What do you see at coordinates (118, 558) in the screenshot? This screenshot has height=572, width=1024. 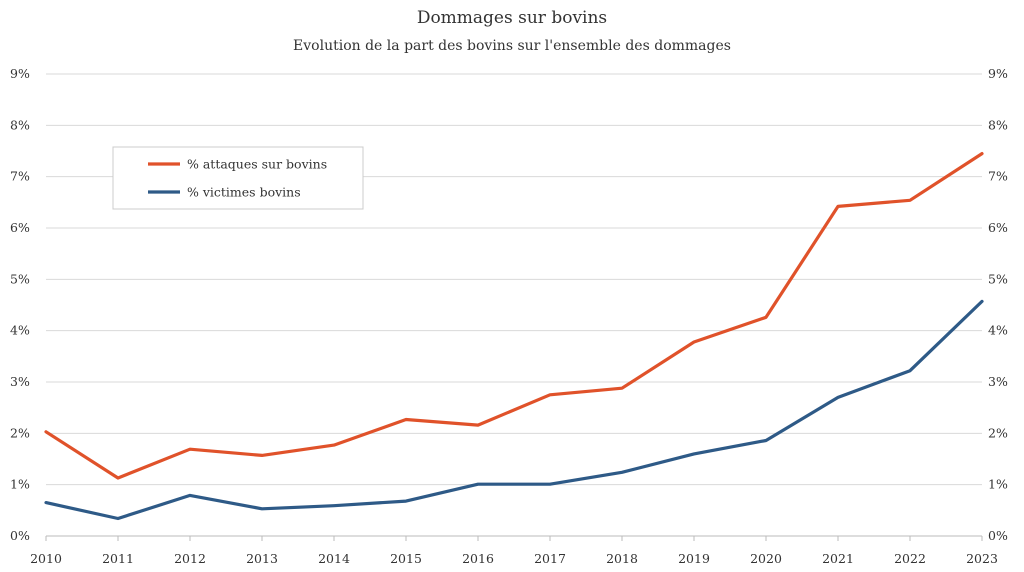 I see `x-tick-label: 2011` at bounding box center [118, 558].